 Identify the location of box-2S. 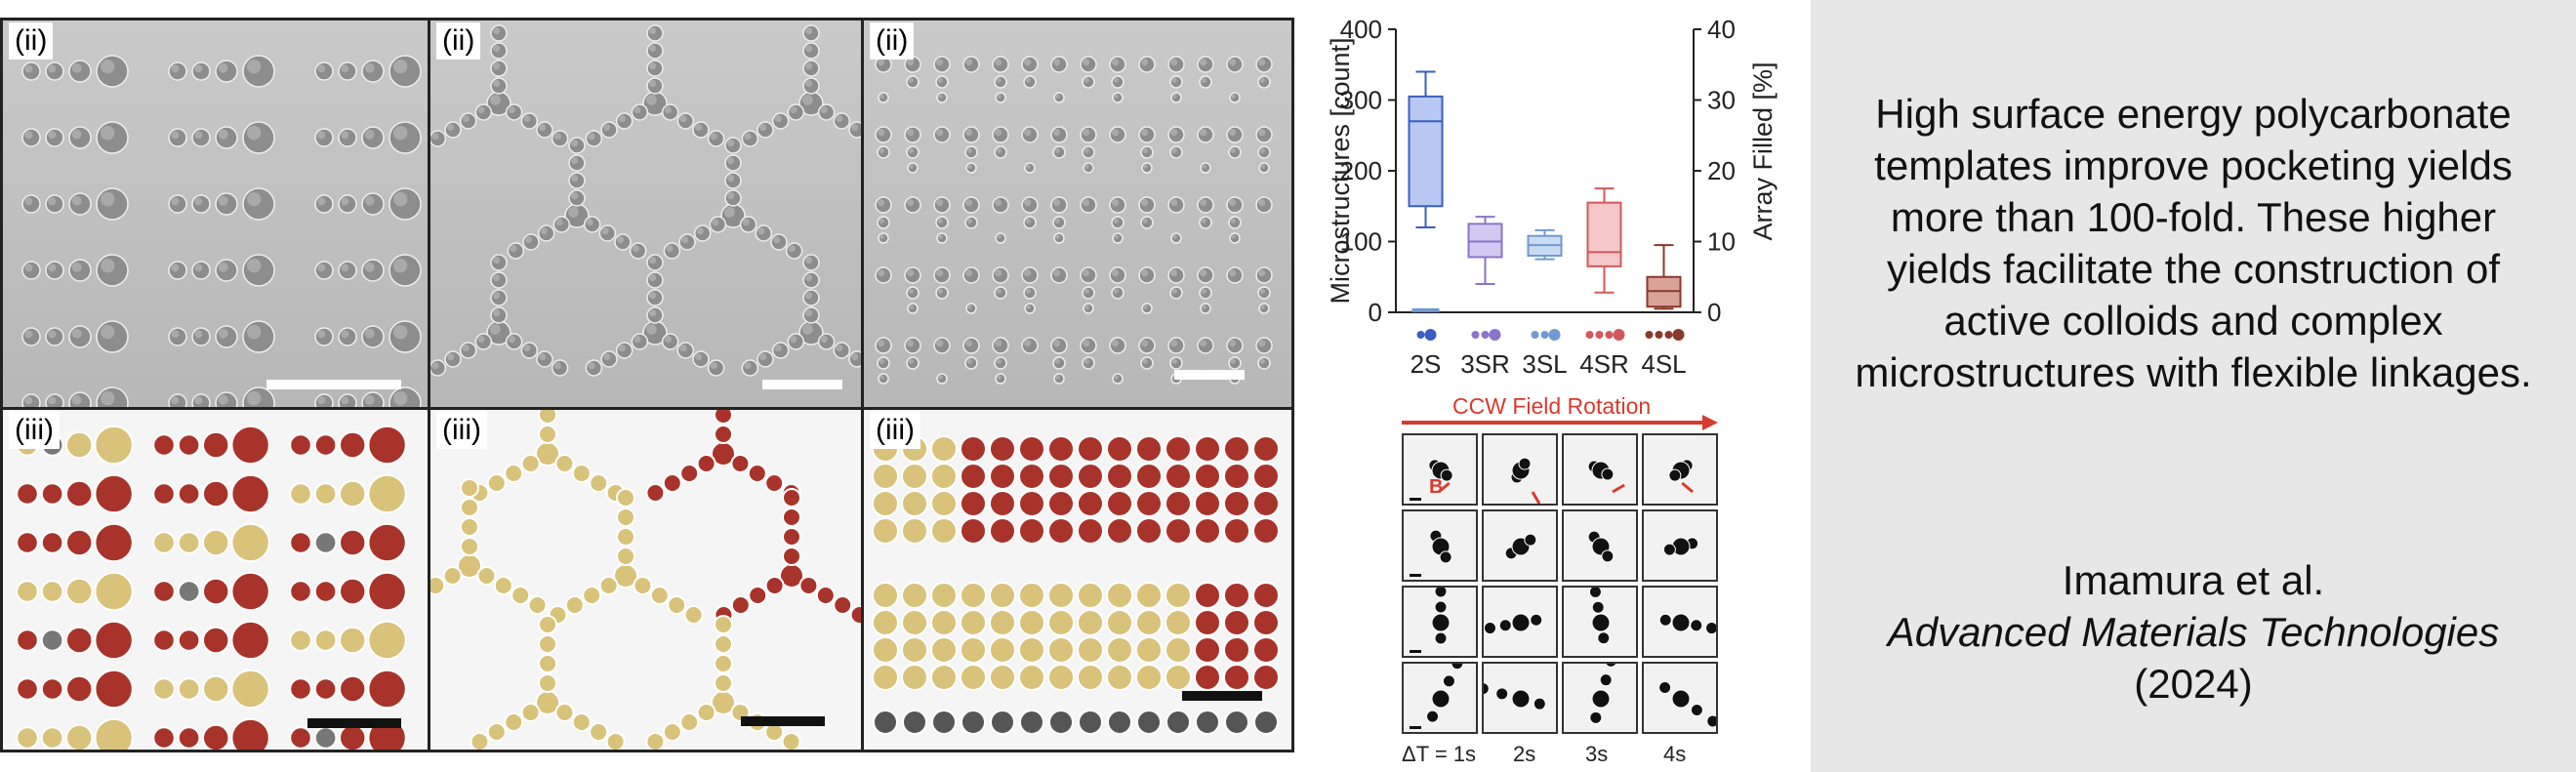
(1426, 151).